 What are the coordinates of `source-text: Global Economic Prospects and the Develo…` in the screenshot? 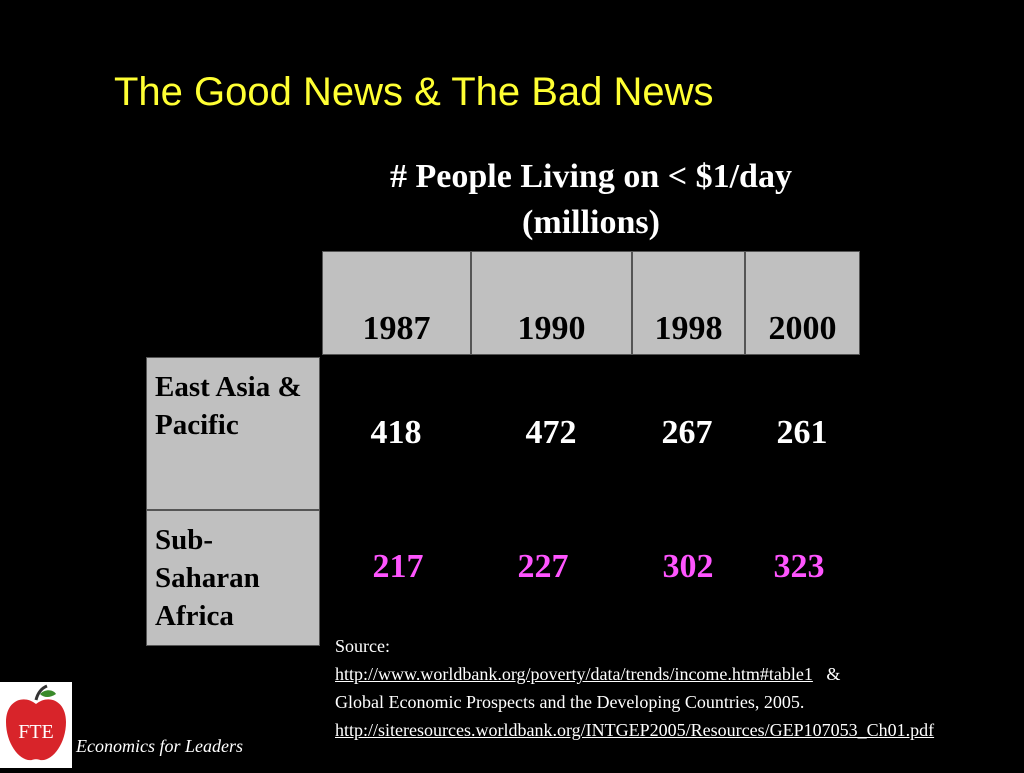 It's located at (570, 702).